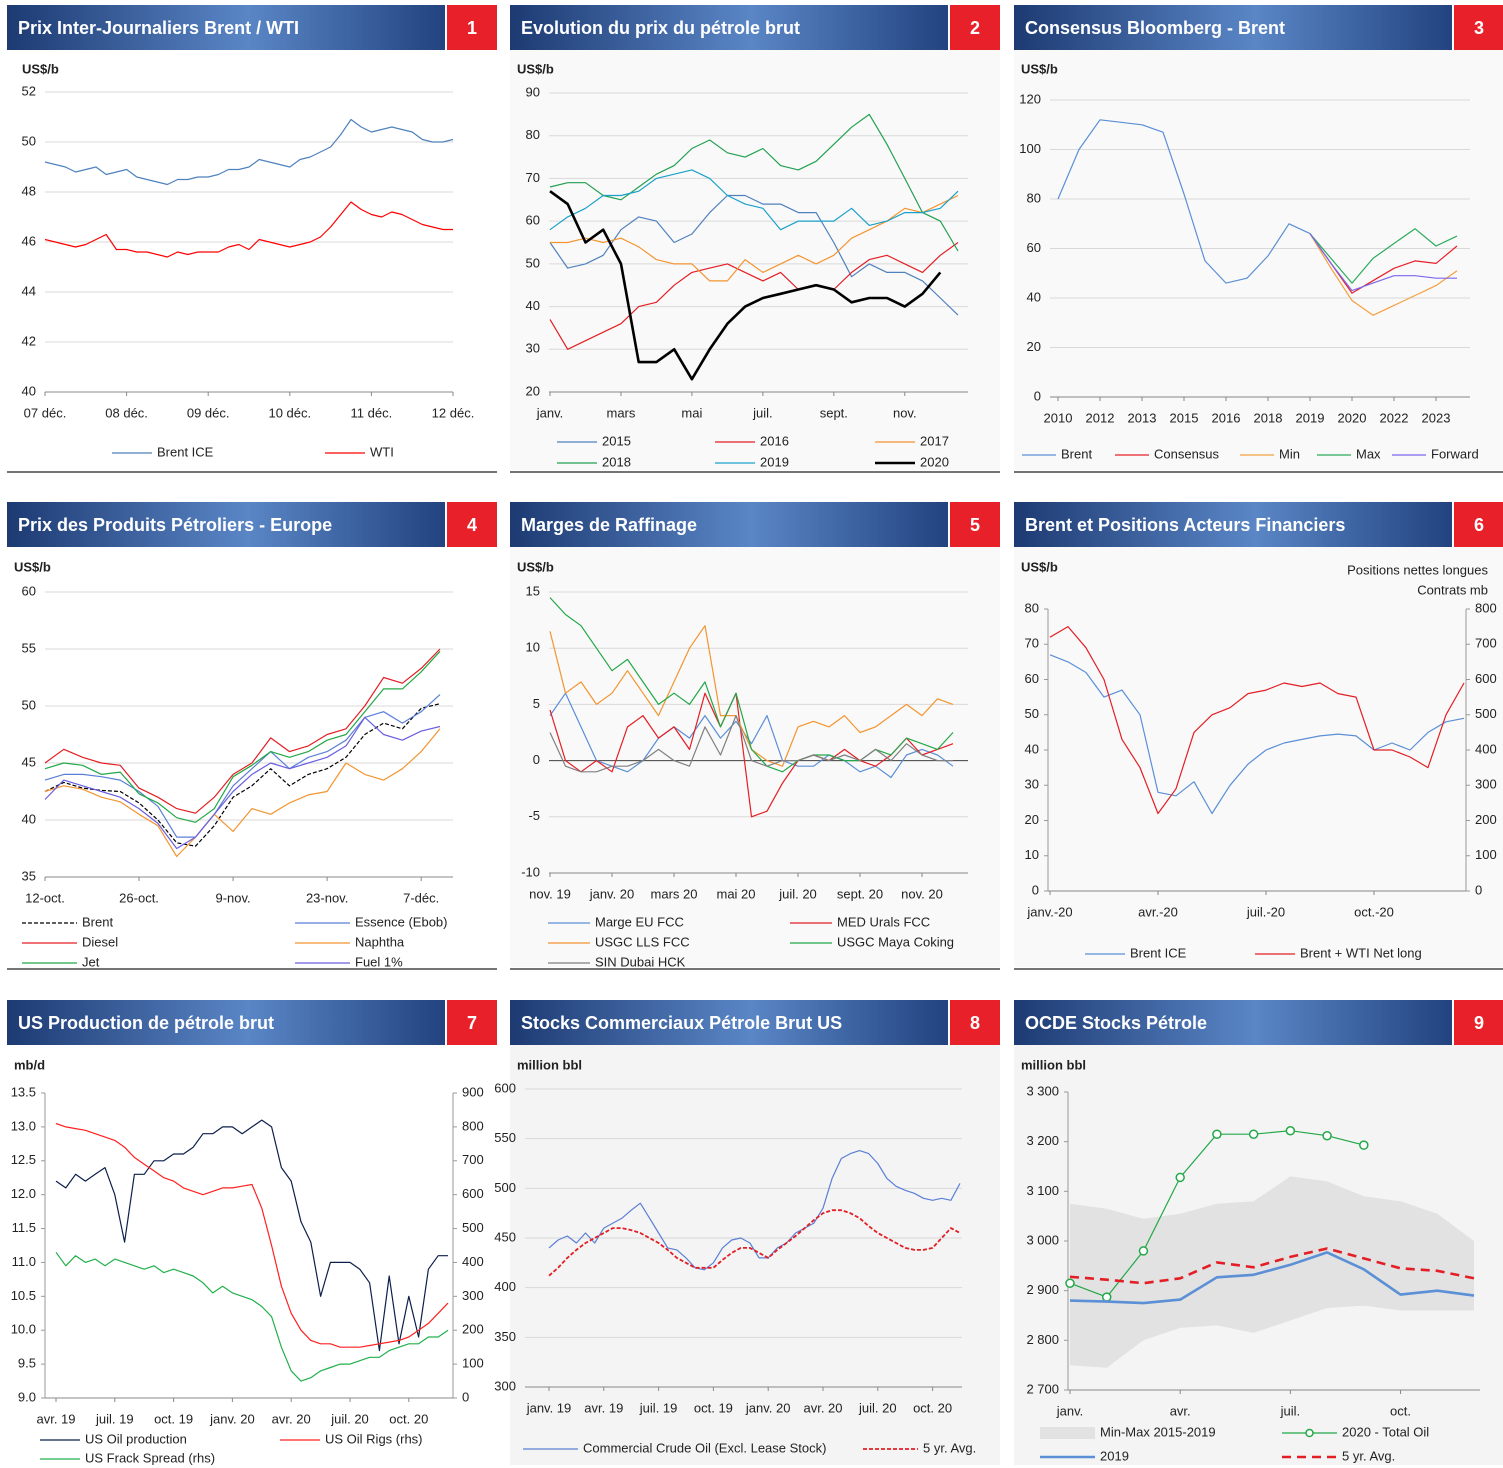 The image size is (1503, 1468). Describe the element at coordinates (29, 761) in the screenshot. I see `y-tick-label: 45` at that location.